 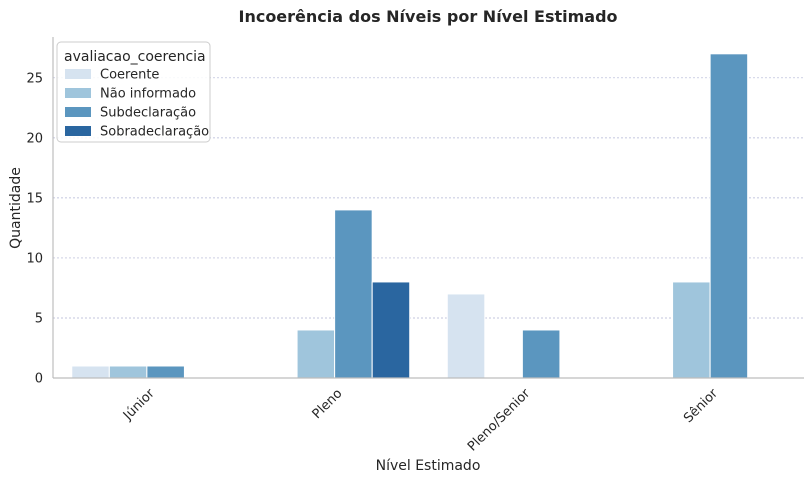 I want to click on x-tick-label: Pleno, so click(x=328, y=404).